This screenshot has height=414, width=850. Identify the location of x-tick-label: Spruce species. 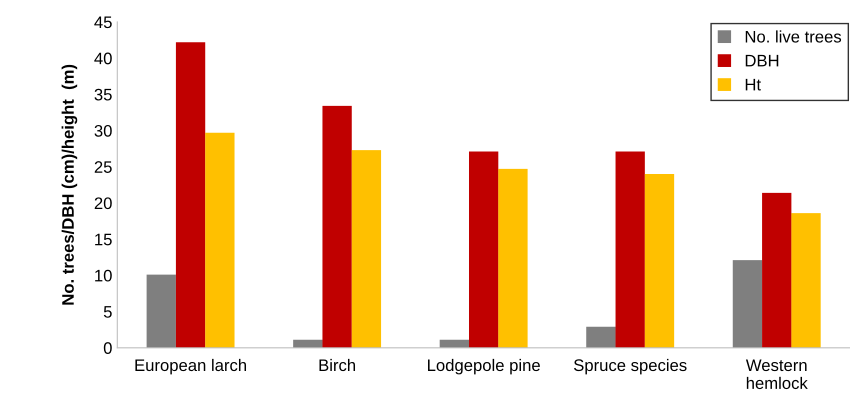
(630, 366).